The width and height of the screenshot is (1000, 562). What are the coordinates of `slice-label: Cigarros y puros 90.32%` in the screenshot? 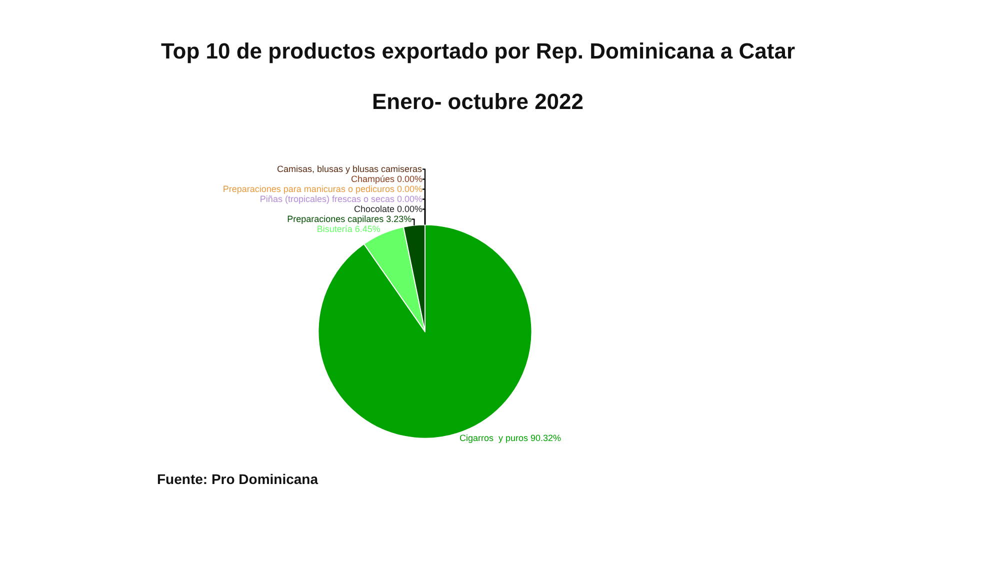 It's located at (510, 438).